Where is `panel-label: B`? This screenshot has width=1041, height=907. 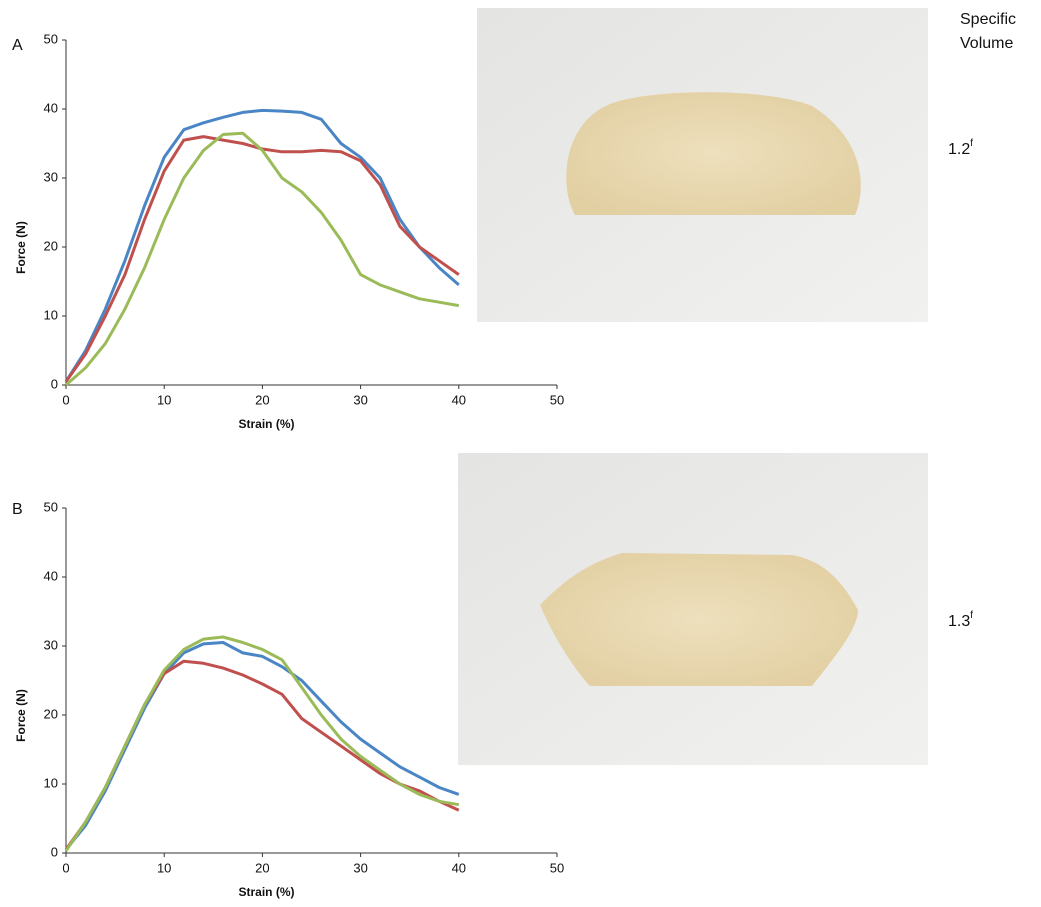
panel-label: B is located at coordinates (17, 509).